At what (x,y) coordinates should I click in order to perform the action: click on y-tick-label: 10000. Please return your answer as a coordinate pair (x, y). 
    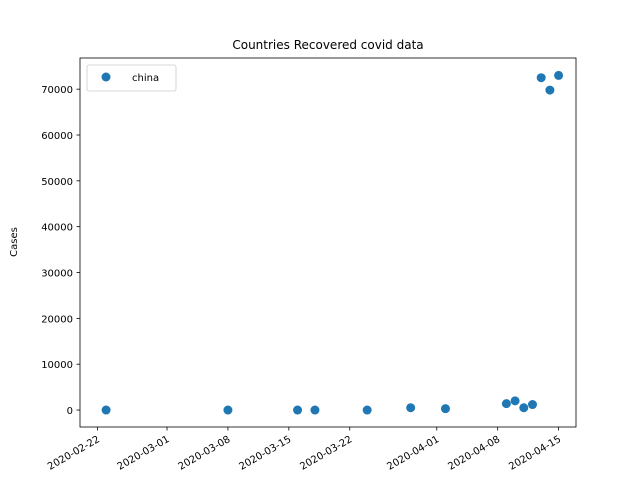
    Looking at the image, I should click on (57, 365).